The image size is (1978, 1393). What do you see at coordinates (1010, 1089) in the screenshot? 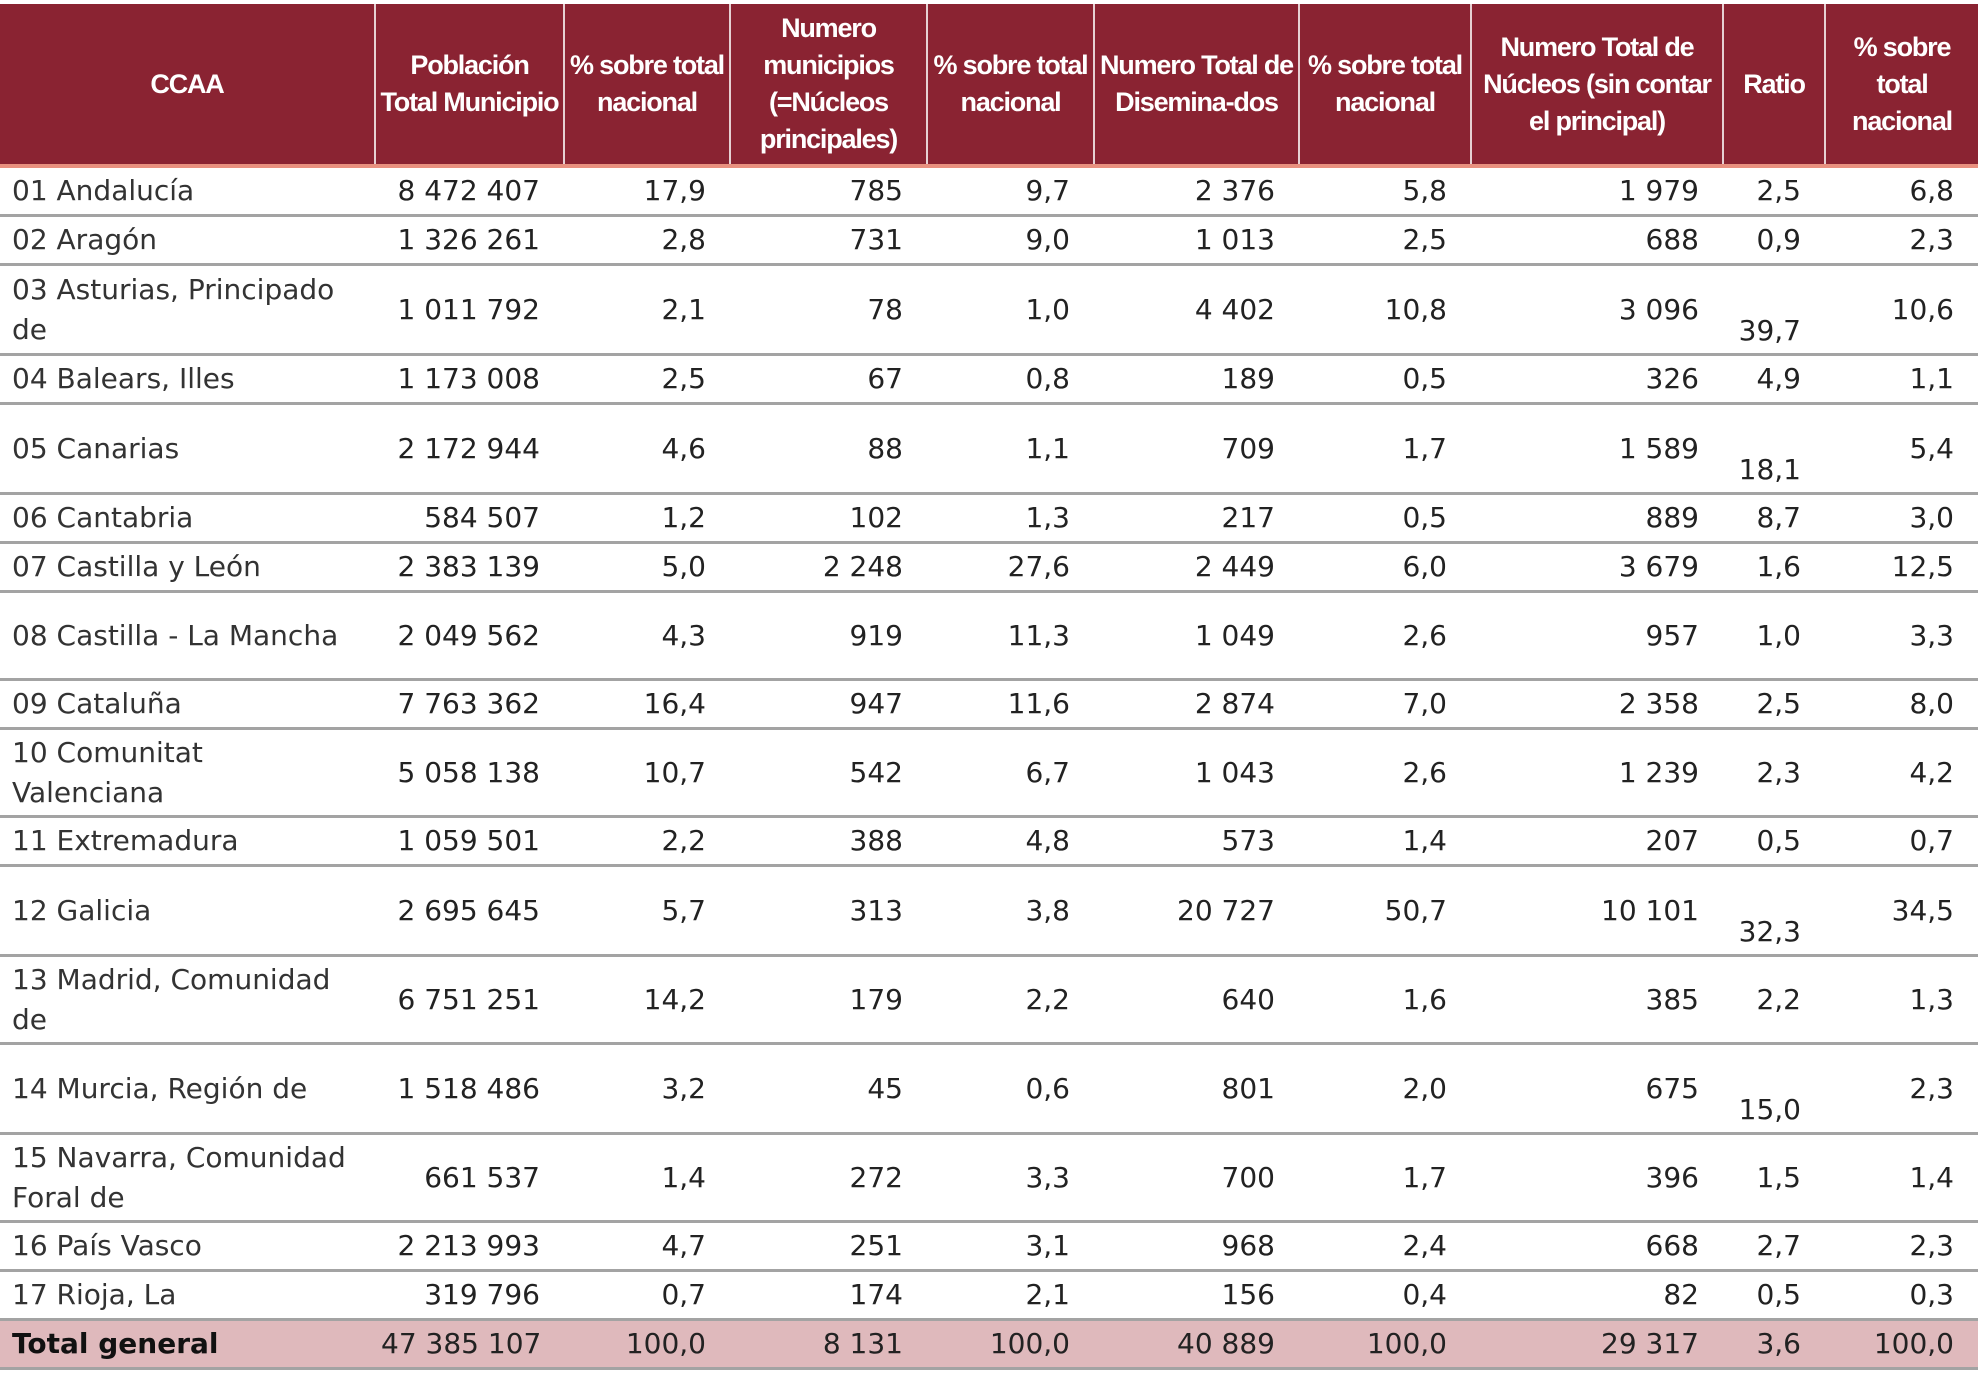
I see `cell-pct-municipios: 0,6` at bounding box center [1010, 1089].